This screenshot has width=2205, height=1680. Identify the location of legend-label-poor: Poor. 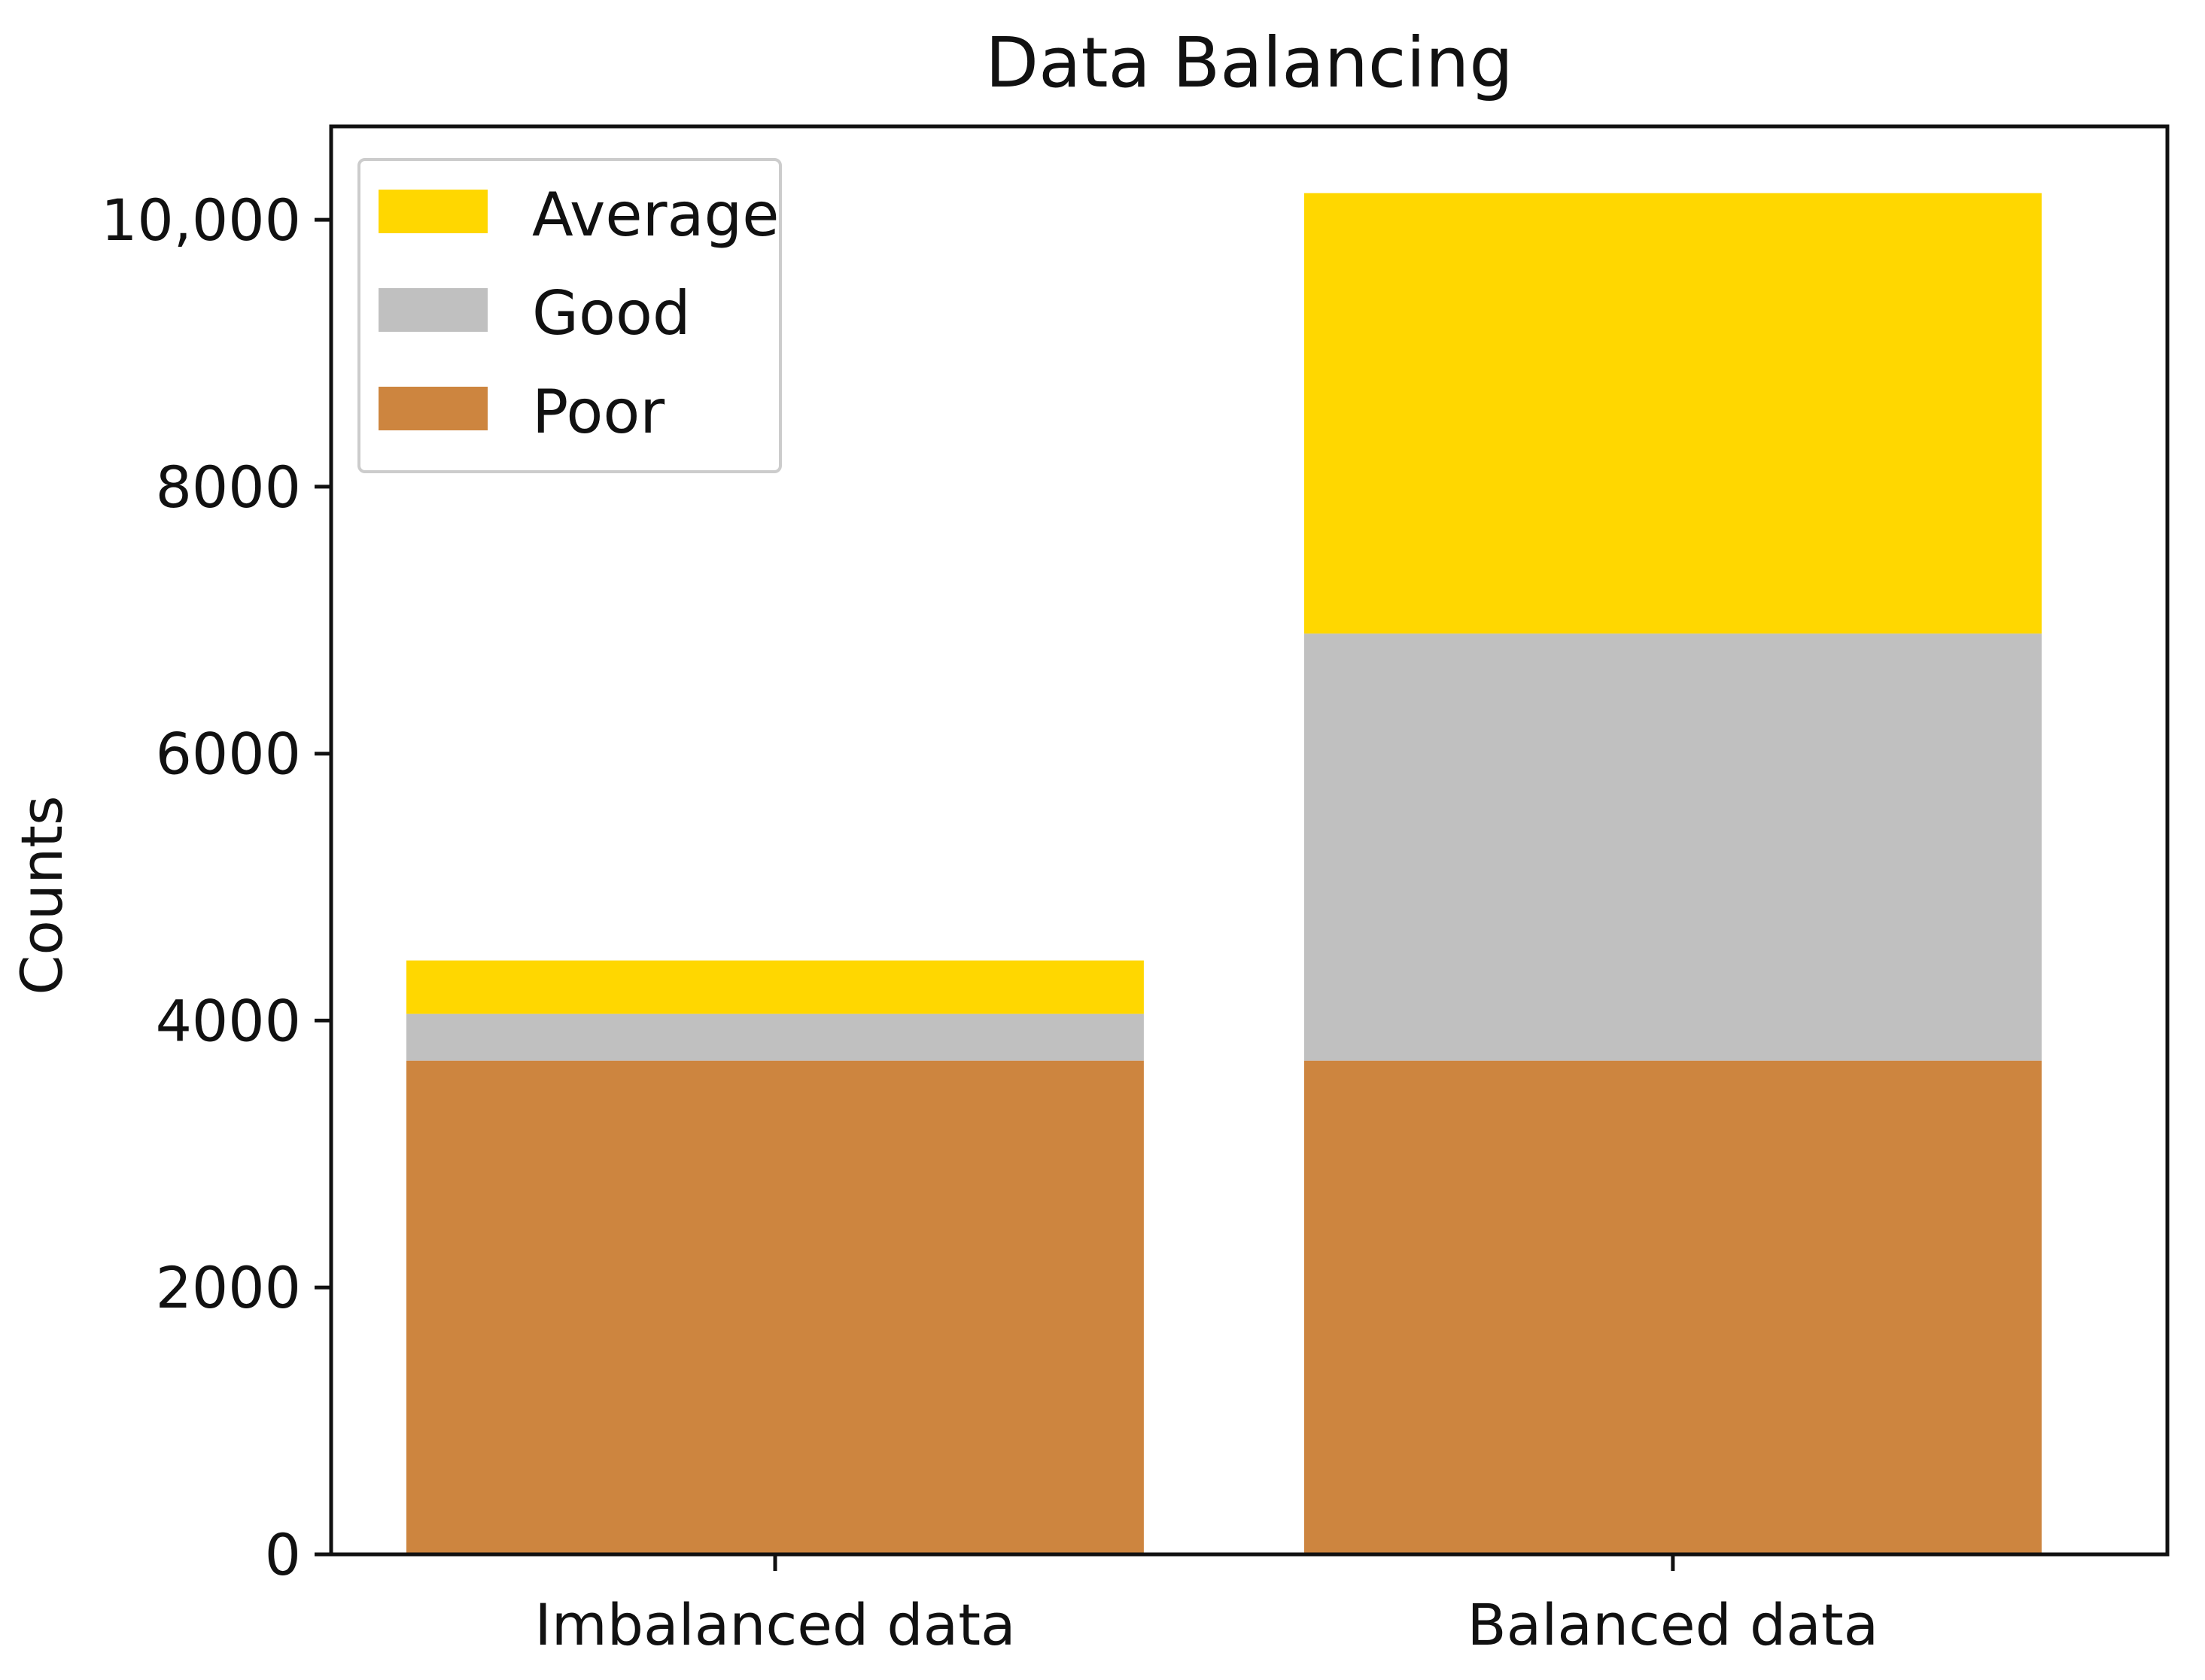
(598, 412).